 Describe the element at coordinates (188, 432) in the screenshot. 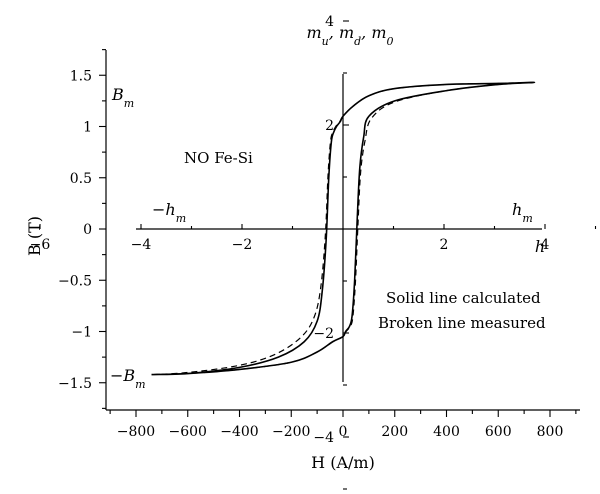

I see `x-tick-label: −600` at that location.